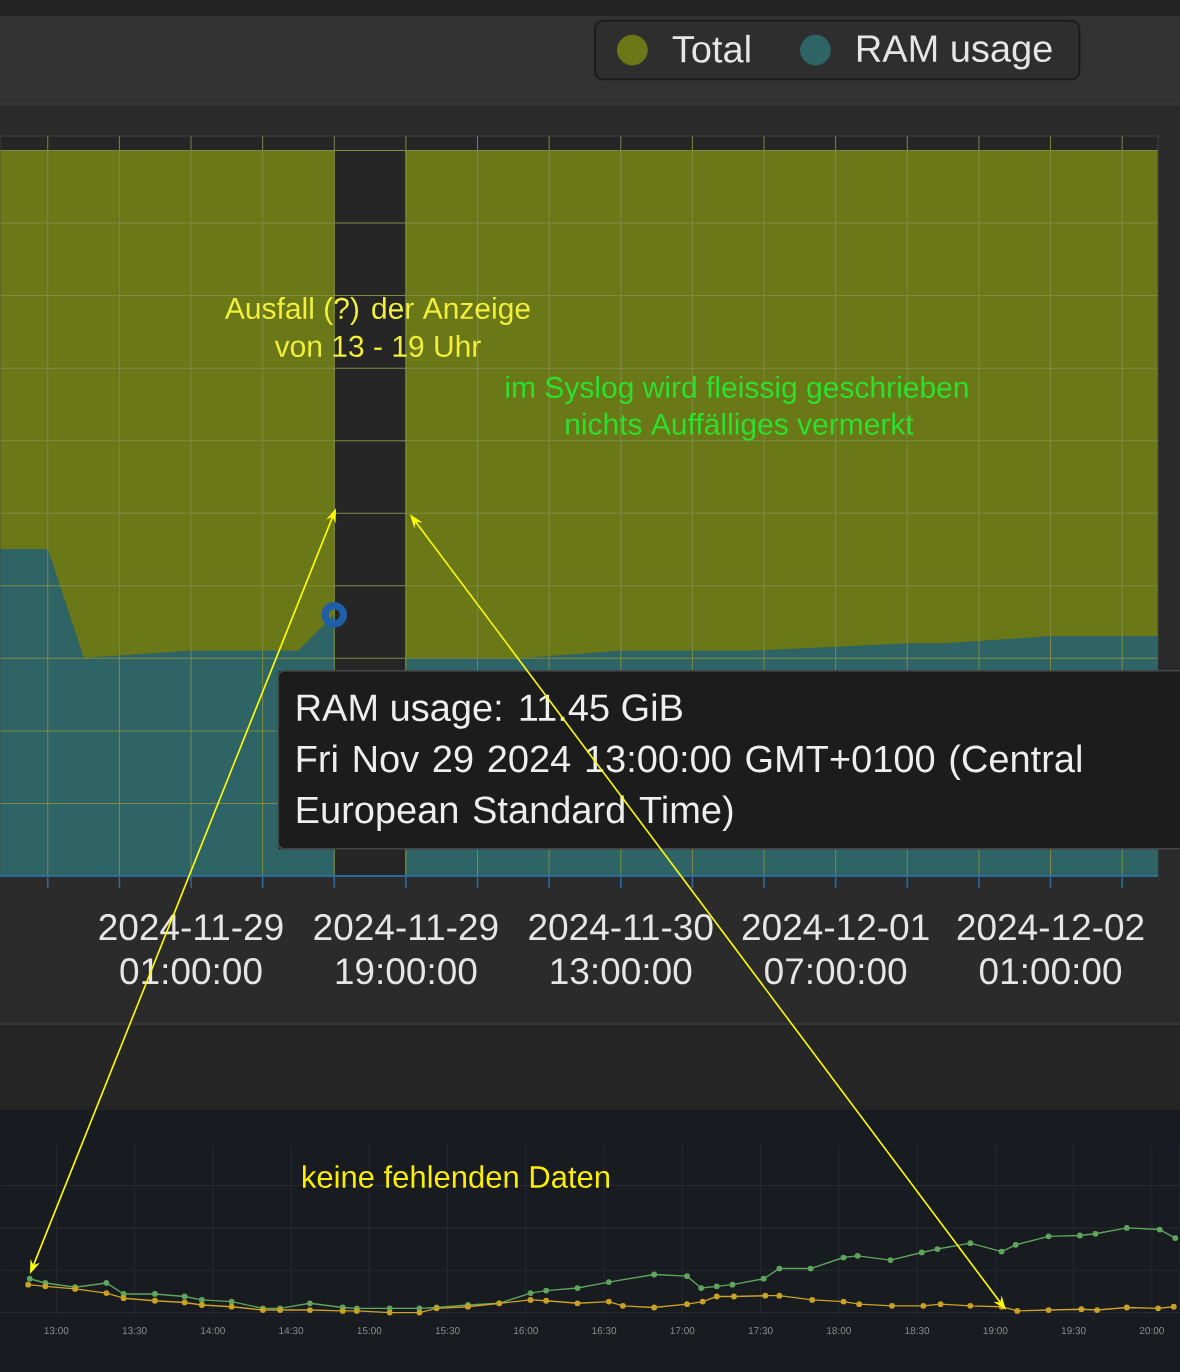 Image resolution: width=1180 pixels, height=1372 pixels. Describe the element at coordinates (711, 48) in the screenshot. I see `legend-label: Total` at that location.